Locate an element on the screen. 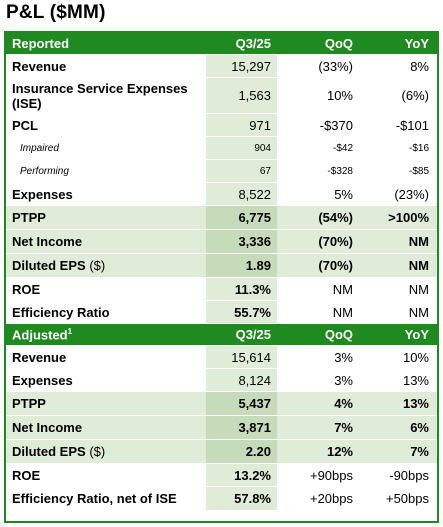  row-q: 2.20 is located at coordinates (241, 451).